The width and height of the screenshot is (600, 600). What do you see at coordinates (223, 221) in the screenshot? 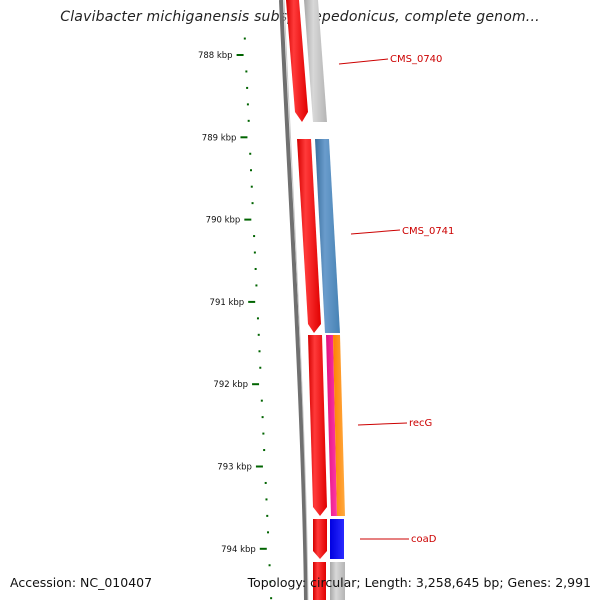
I see `tick-label: 790 kbp` at bounding box center [223, 221].